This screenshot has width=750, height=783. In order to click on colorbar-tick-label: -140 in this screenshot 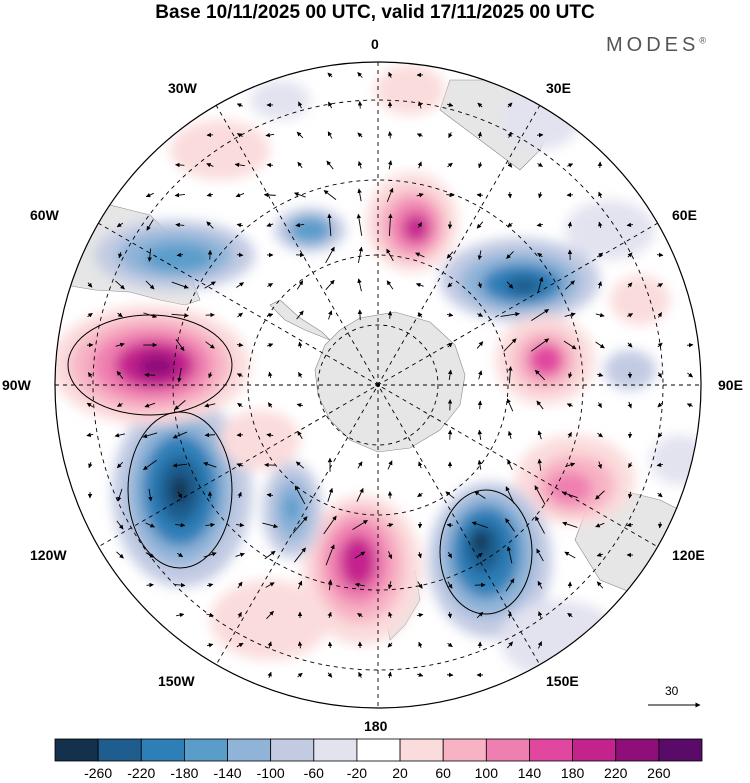, I will do `click(227, 773)`.